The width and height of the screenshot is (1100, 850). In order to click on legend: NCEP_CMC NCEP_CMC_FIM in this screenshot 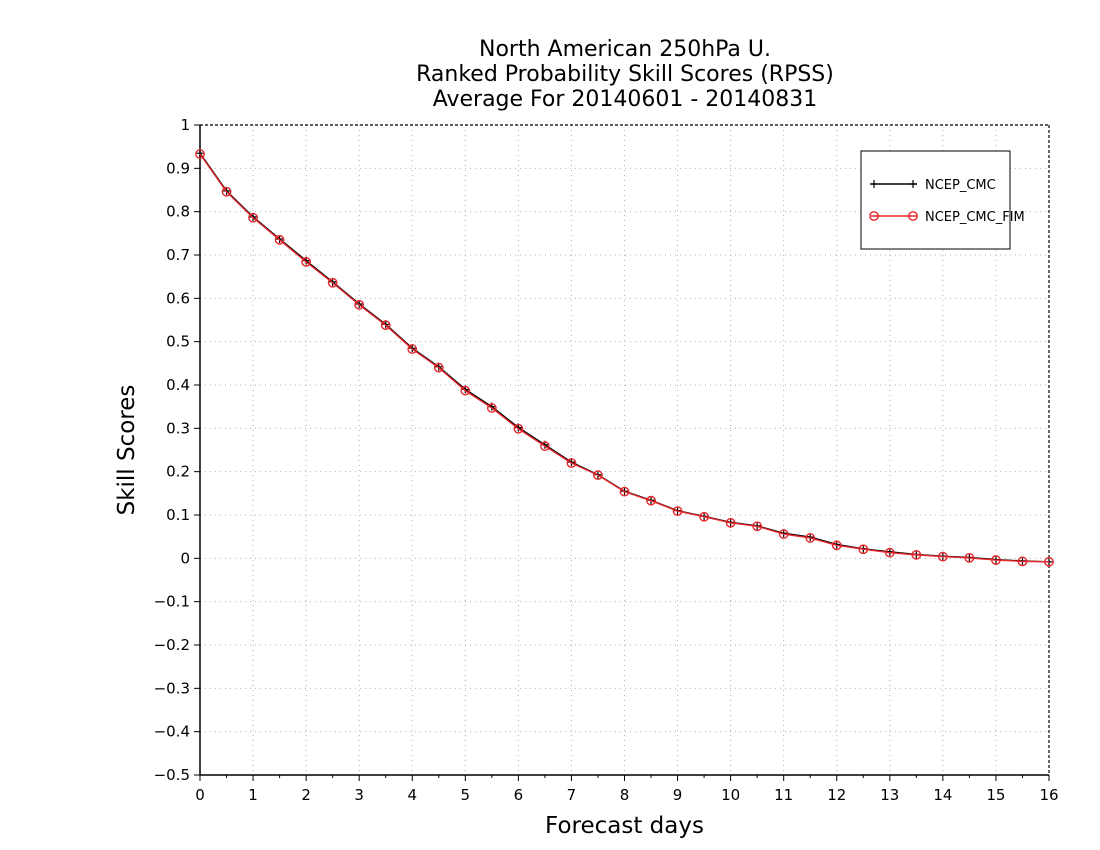, I will do `click(942, 200)`.